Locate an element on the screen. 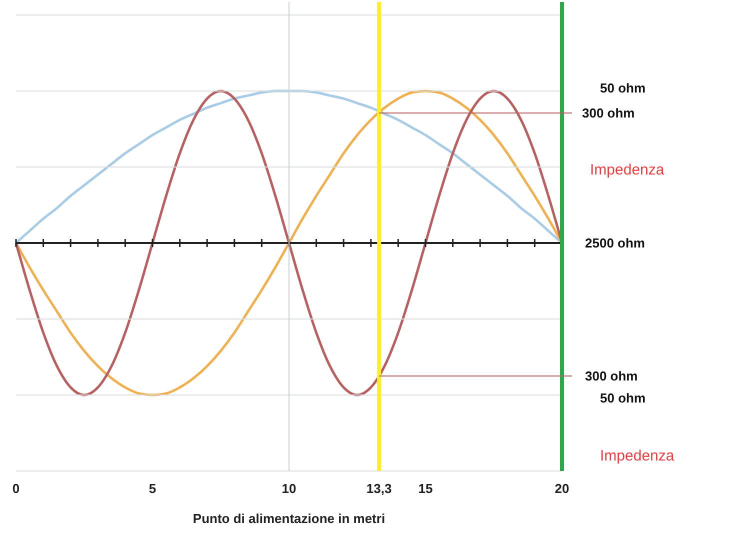 The height and width of the screenshot is (537, 731). x-tick-label: 10 is located at coordinates (289, 488).